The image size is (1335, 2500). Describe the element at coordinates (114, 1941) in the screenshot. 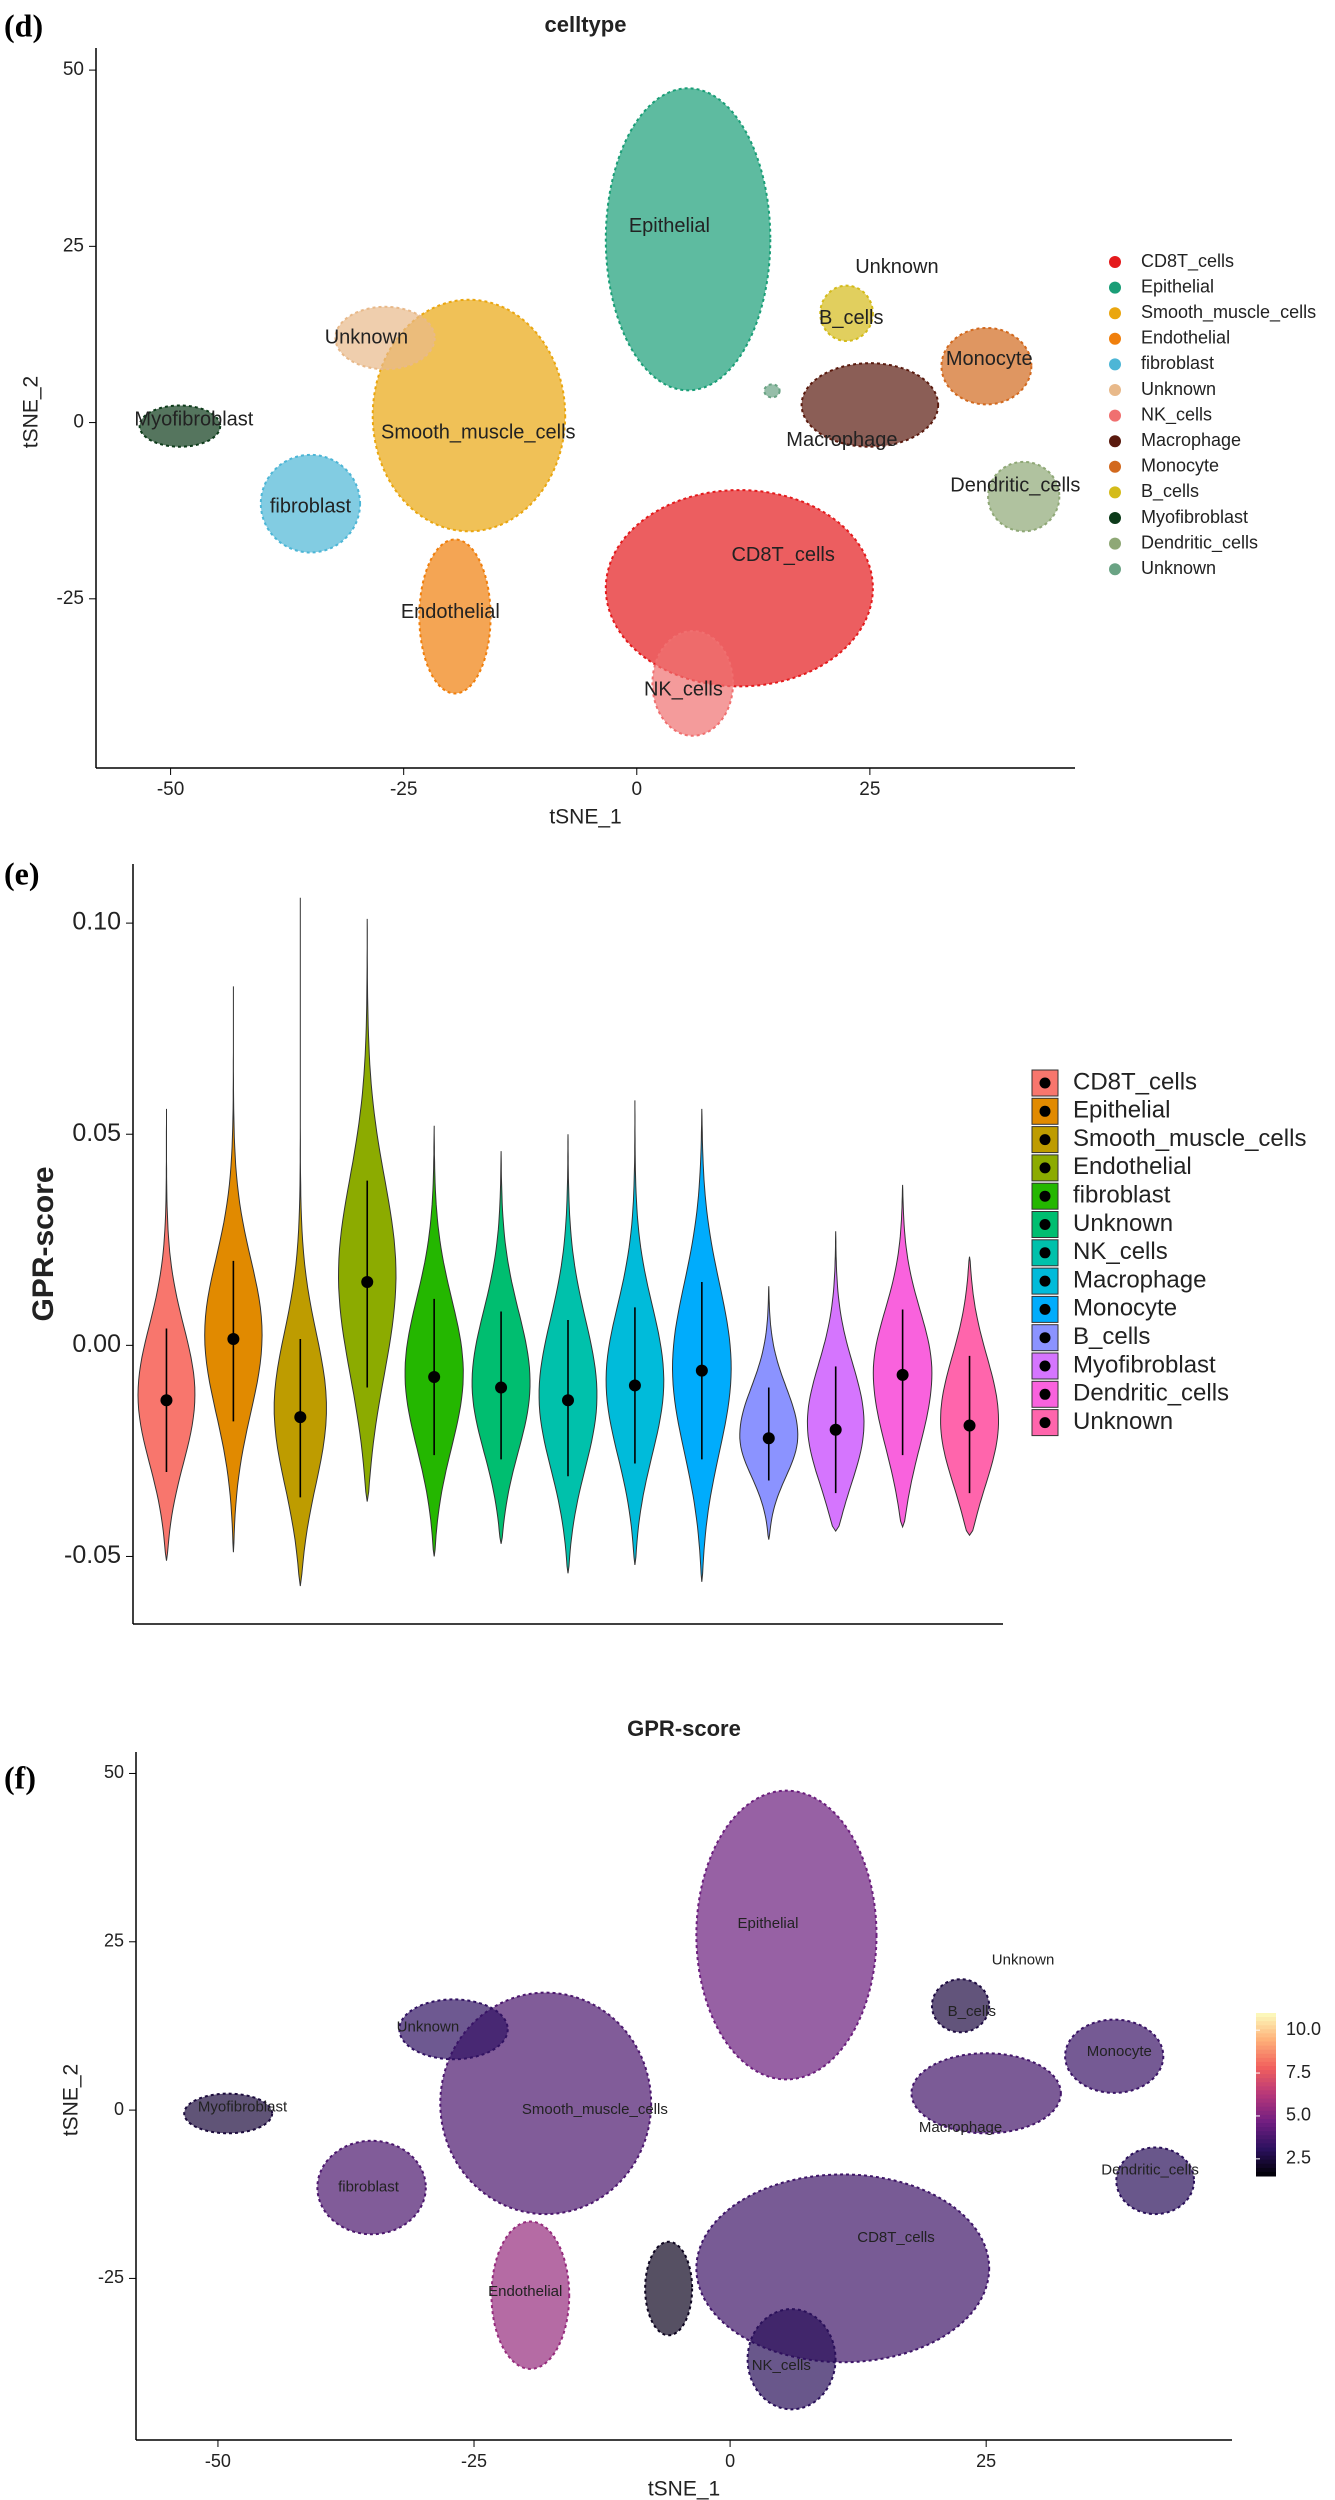

I see `y-tick-label: 25` at that location.